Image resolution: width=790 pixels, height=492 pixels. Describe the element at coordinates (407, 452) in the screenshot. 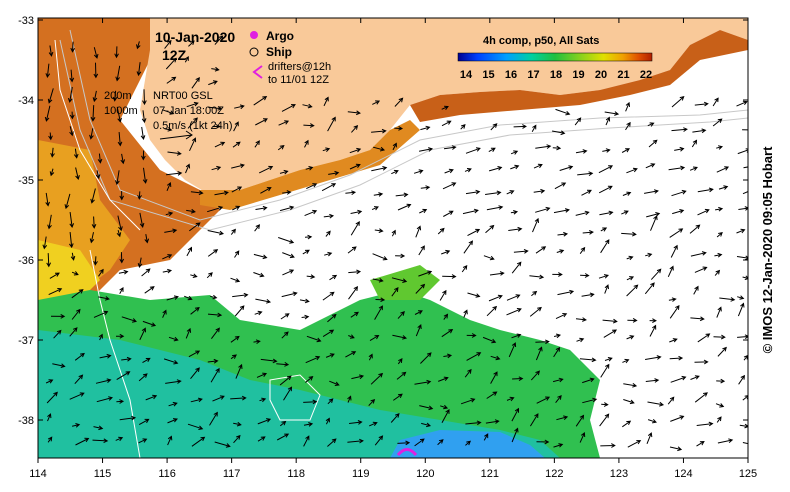

I see `argo-float-marker` at that location.